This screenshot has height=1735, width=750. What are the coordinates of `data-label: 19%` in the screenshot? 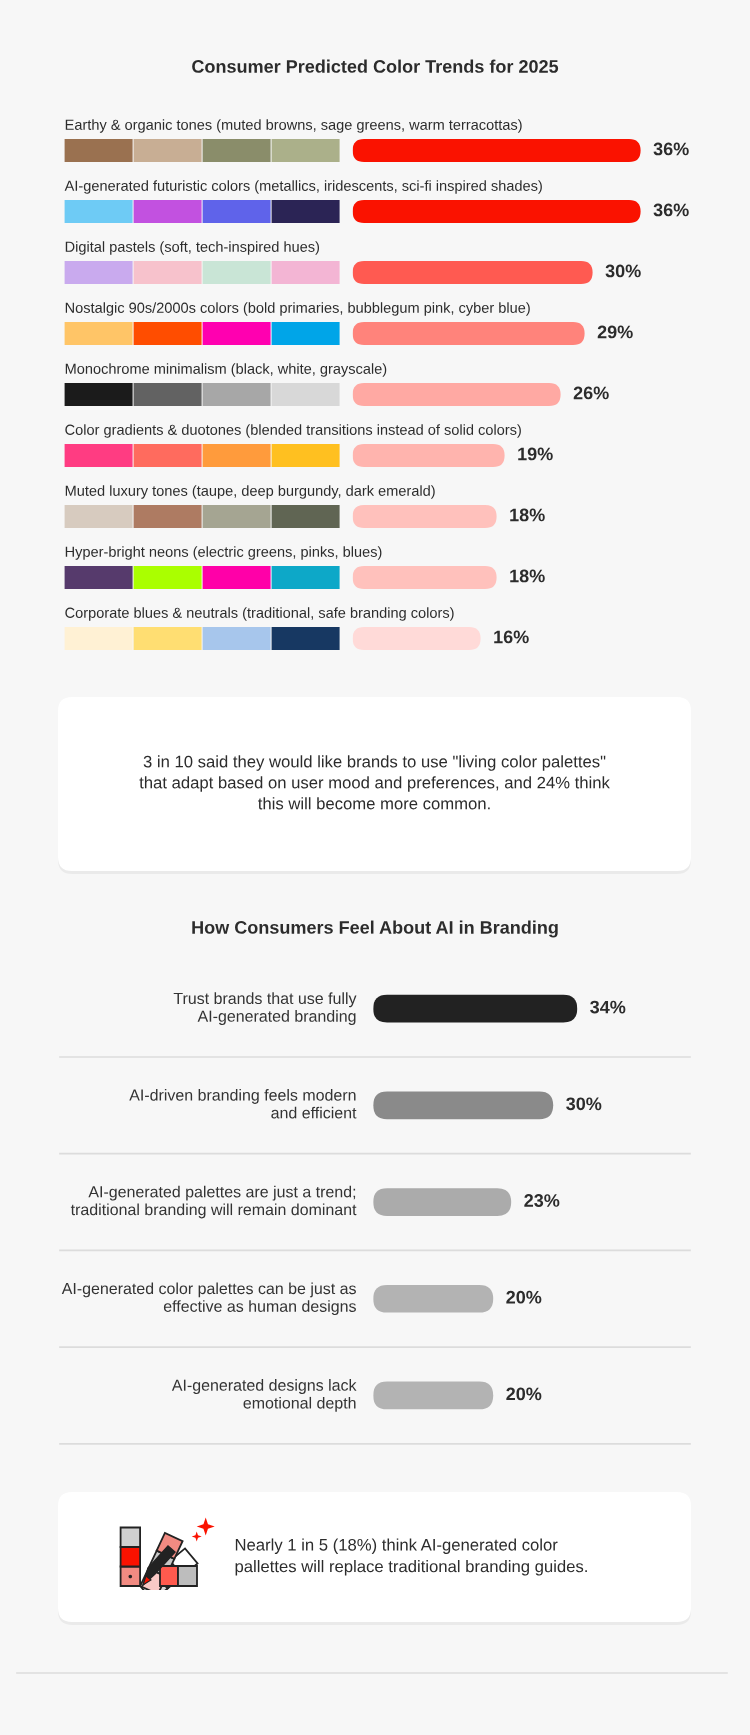 It's located at (535, 454).